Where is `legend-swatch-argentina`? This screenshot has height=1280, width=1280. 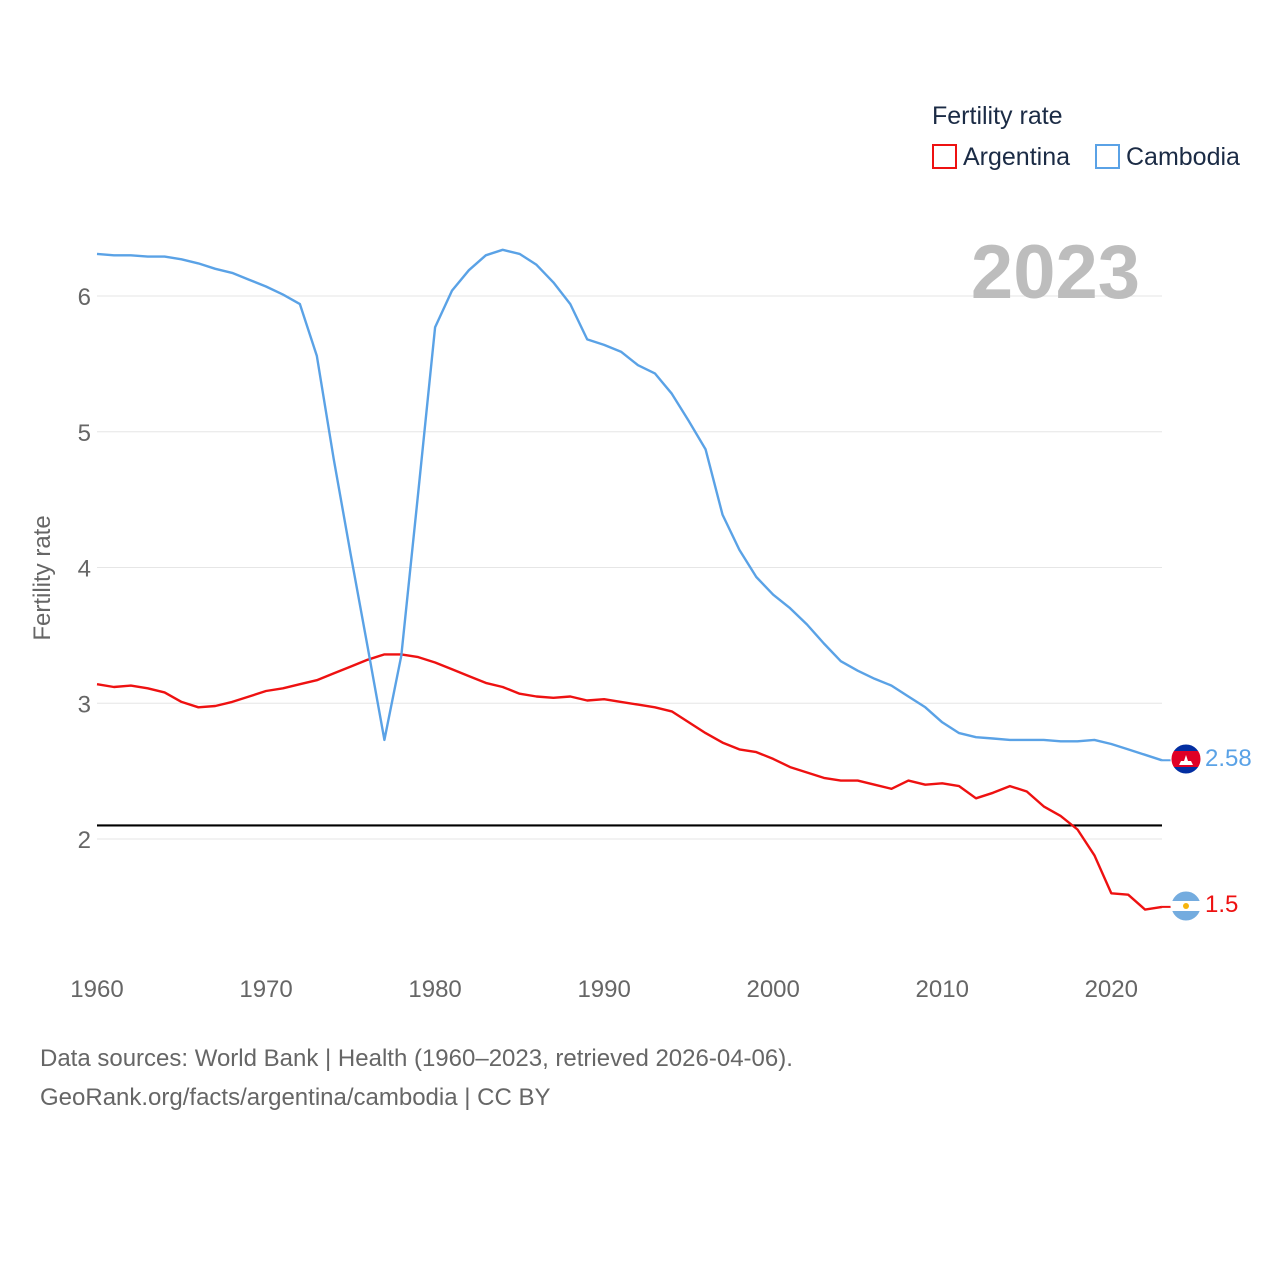 legend-swatch-argentina is located at coordinates (944, 156).